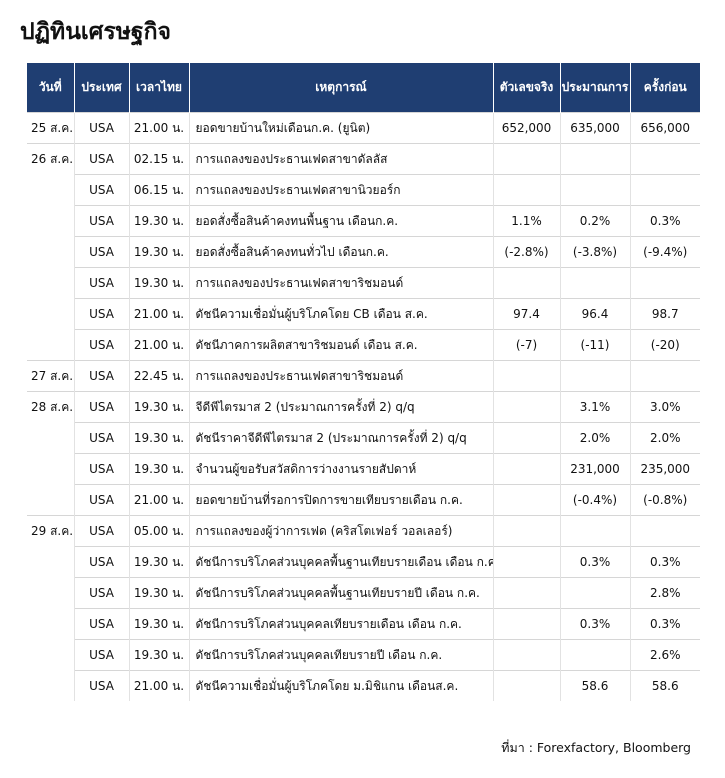 The image size is (725, 778). What do you see at coordinates (341, 345) in the screenshot?
I see `table-cell: ดัชนีภาคการผลิตสาขาริชมอนด์ เดือน ส.ค.` at bounding box center [341, 345].